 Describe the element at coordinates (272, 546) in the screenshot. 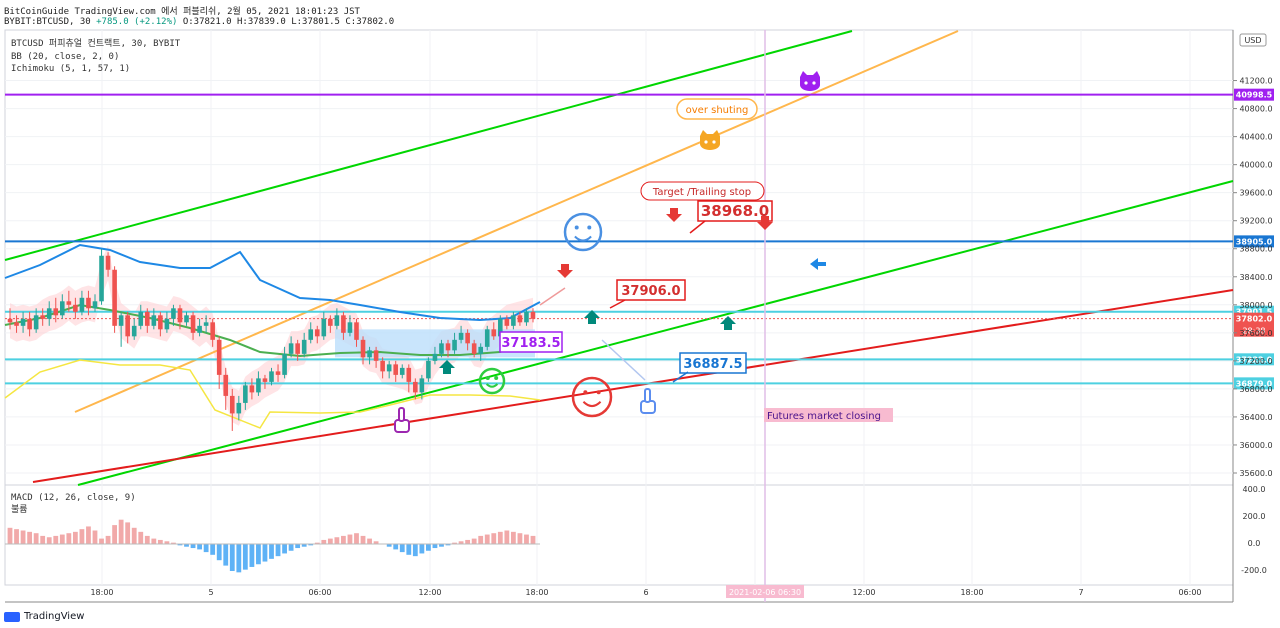

I see `macd-histogram` at that location.